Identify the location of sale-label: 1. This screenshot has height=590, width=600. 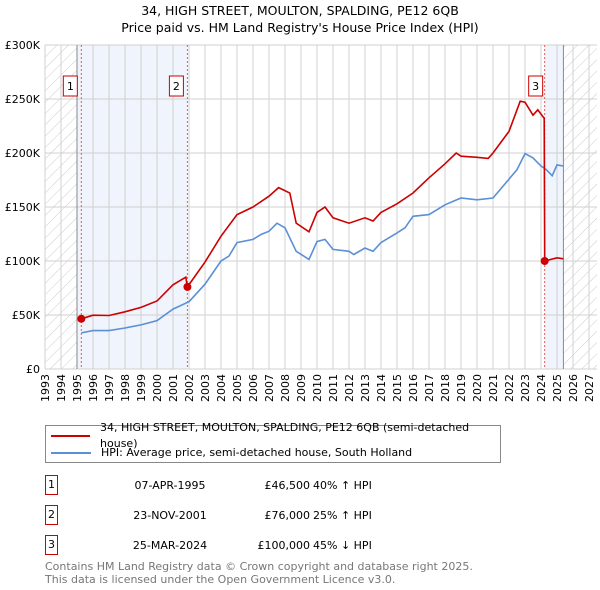
(70, 86).